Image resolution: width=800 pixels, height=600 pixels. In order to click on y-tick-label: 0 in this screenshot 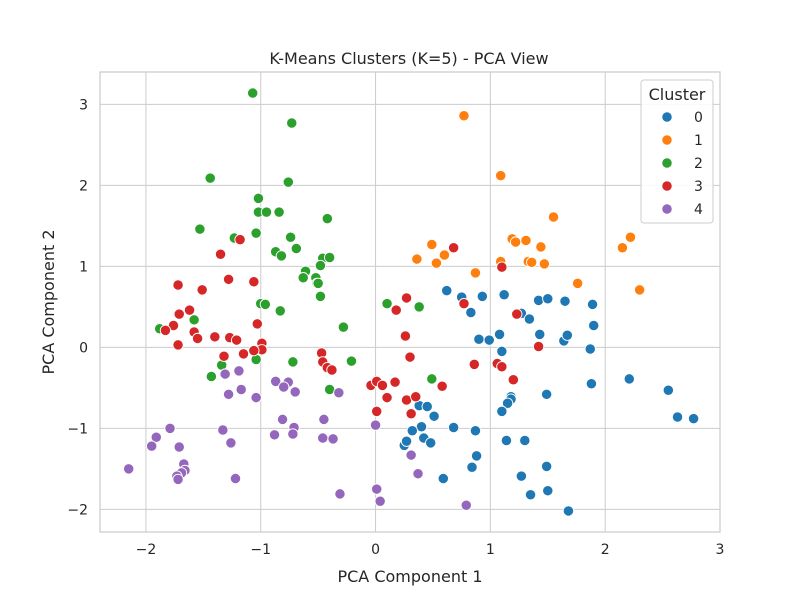, I will do `click(83, 348)`.